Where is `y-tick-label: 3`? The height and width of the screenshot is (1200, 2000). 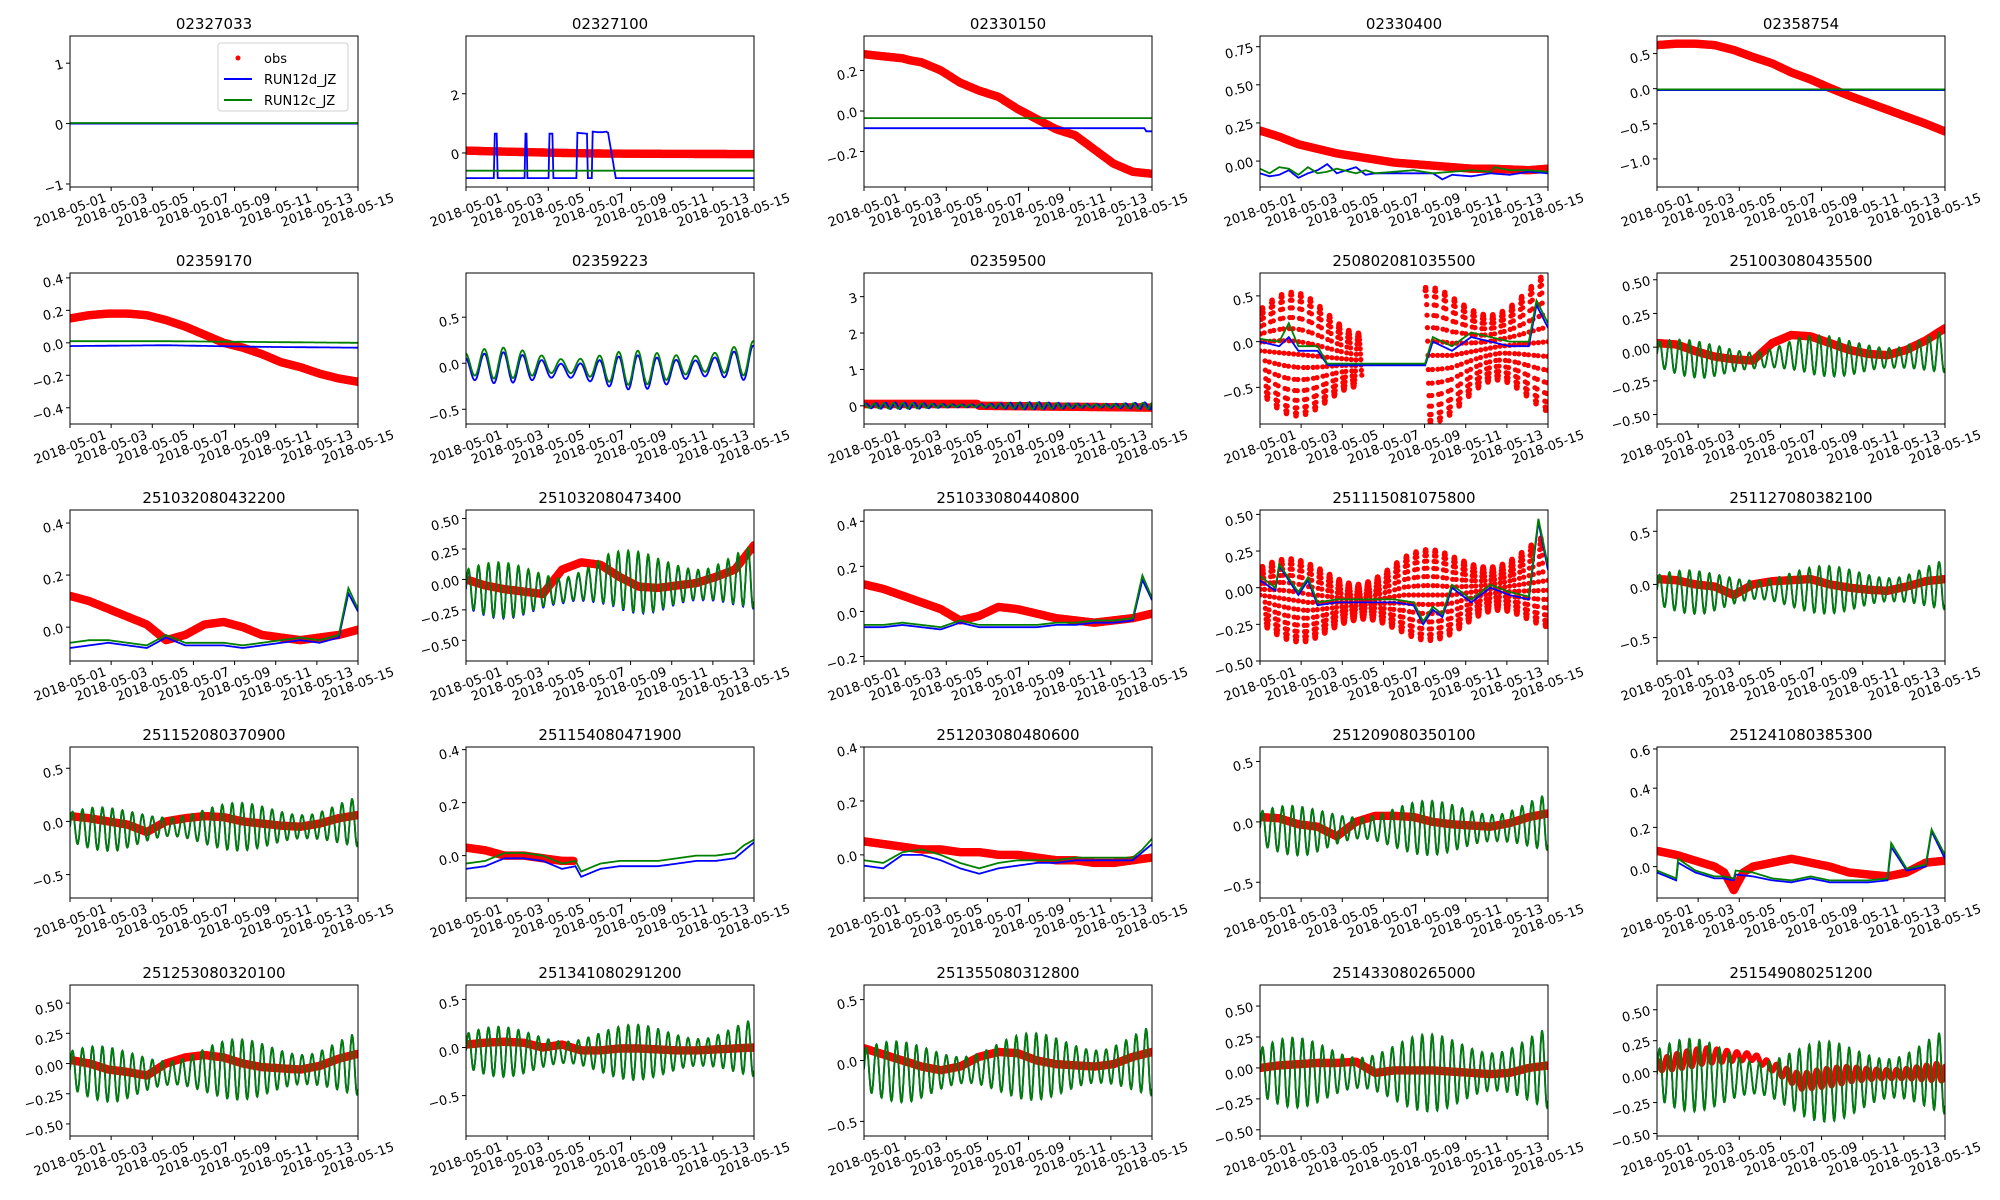 y-tick-label: 3 is located at coordinates (853, 299).